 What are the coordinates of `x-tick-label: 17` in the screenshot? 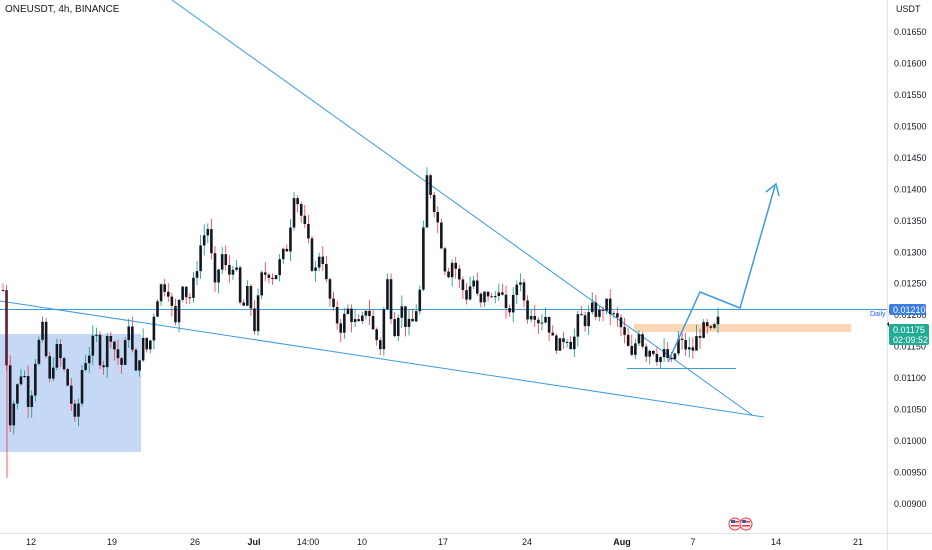 It's located at (443, 542).